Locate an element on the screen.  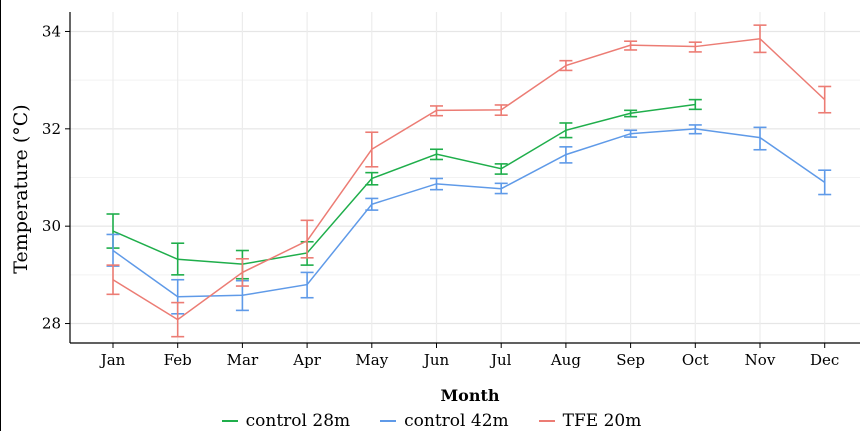
legend-item-control-28m: control 28m is located at coordinates (286, 420).